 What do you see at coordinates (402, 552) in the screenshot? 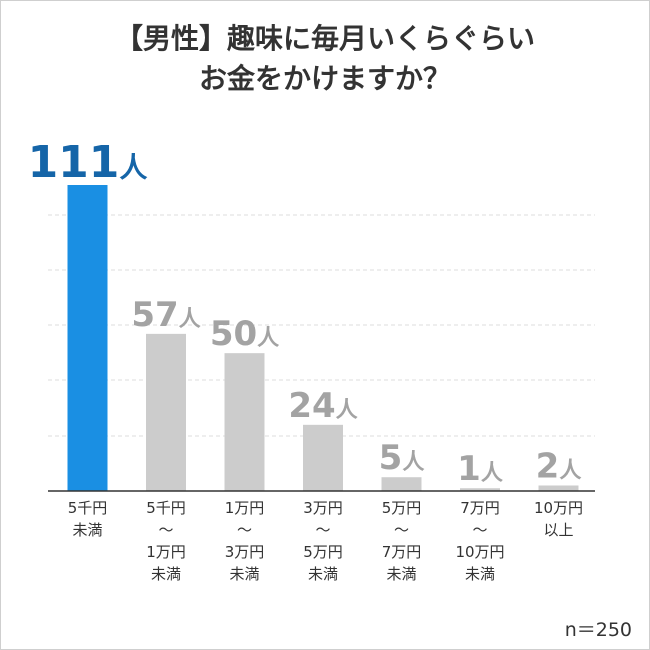
I see `category-label-5-line-3: 7万円` at bounding box center [402, 552].